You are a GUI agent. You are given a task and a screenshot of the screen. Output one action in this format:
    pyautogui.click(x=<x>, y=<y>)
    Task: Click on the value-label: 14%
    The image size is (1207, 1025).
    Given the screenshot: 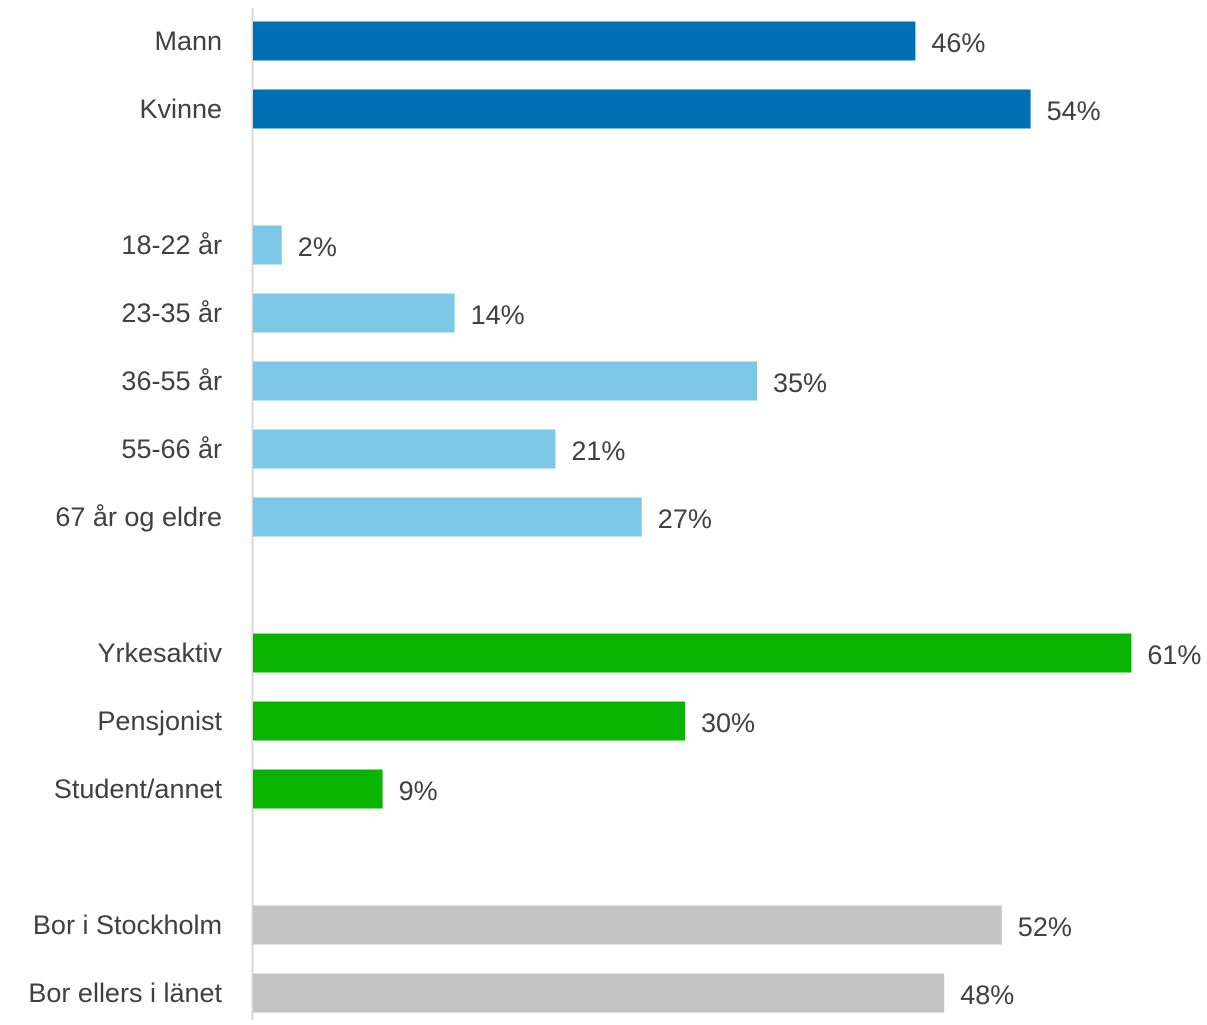 What is the action you would take?
    pyautogui.click(x=498, y=315)
    